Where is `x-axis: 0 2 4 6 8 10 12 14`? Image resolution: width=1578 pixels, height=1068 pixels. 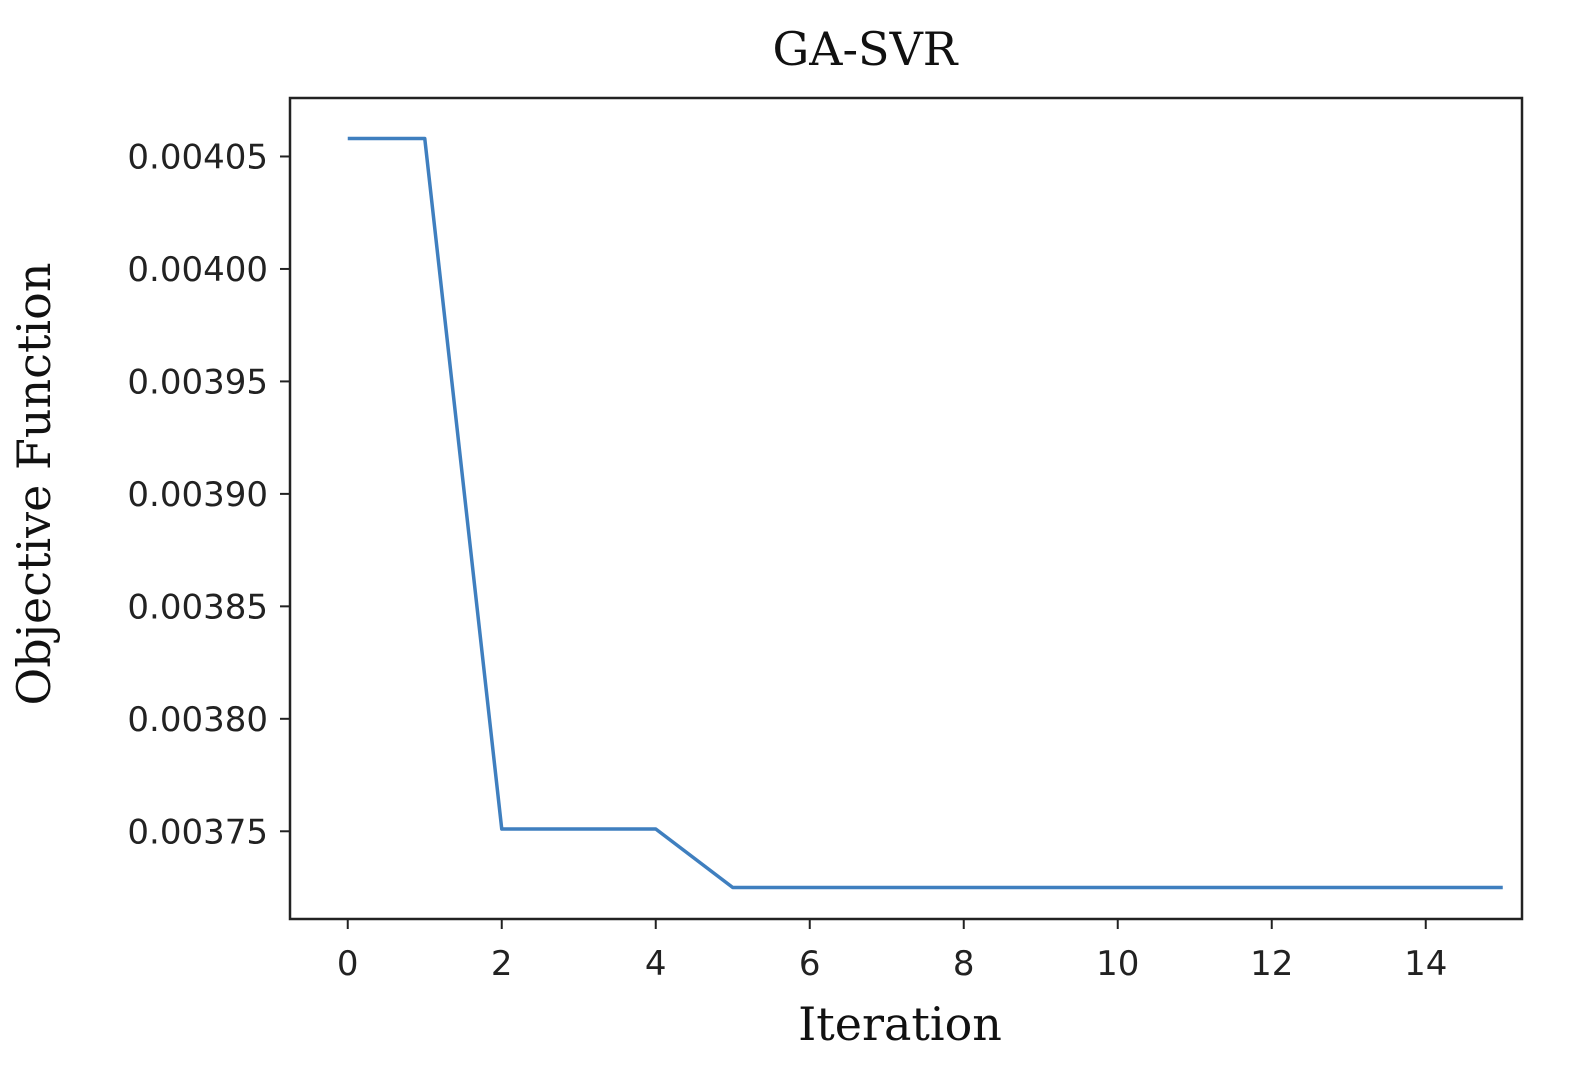 x-axis: 0 2 4 6 8 10 12 14 is located at coordinates (892, 951).